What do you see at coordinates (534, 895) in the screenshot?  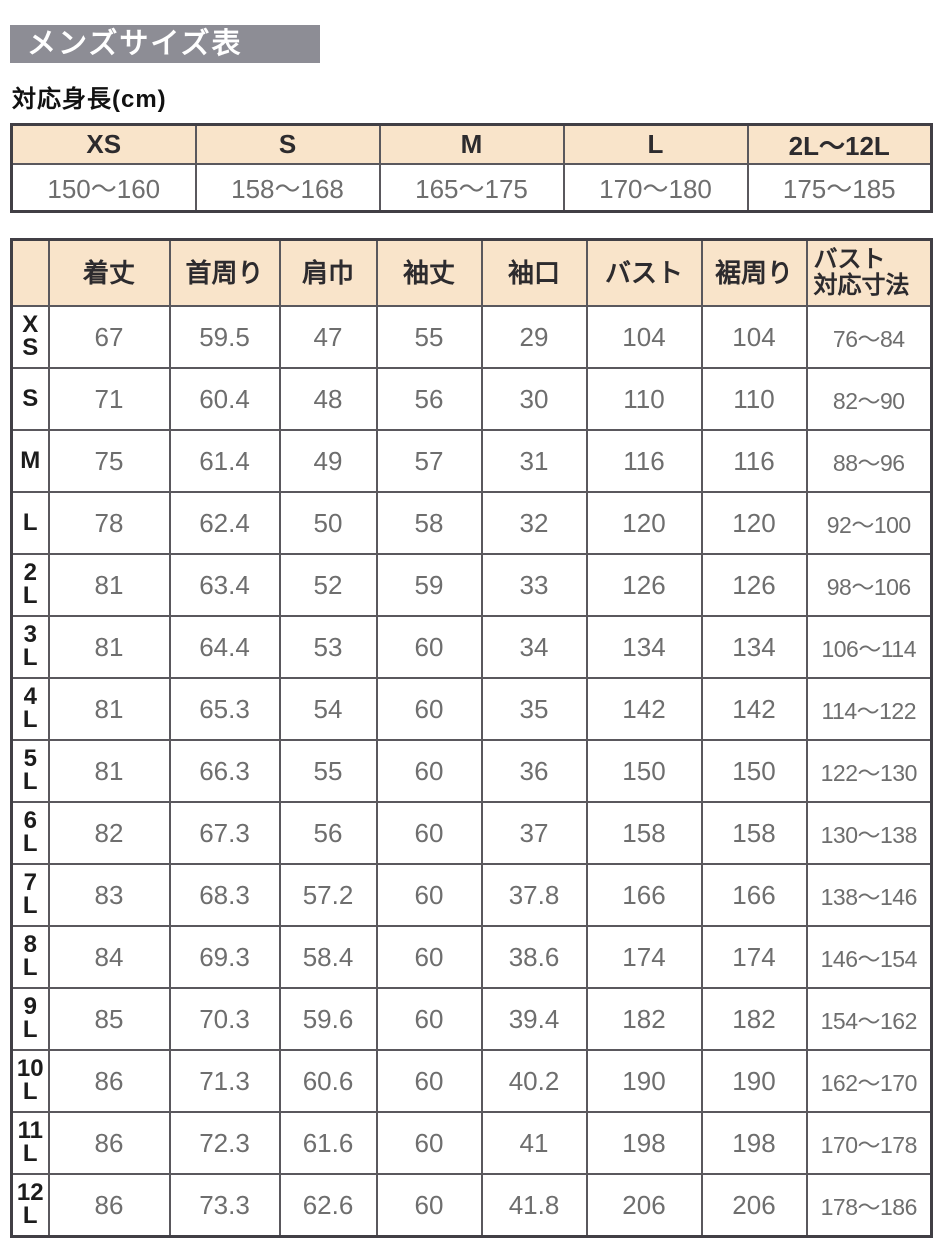 I see `size-cell: 37.8` at bounding box center [534, 895].